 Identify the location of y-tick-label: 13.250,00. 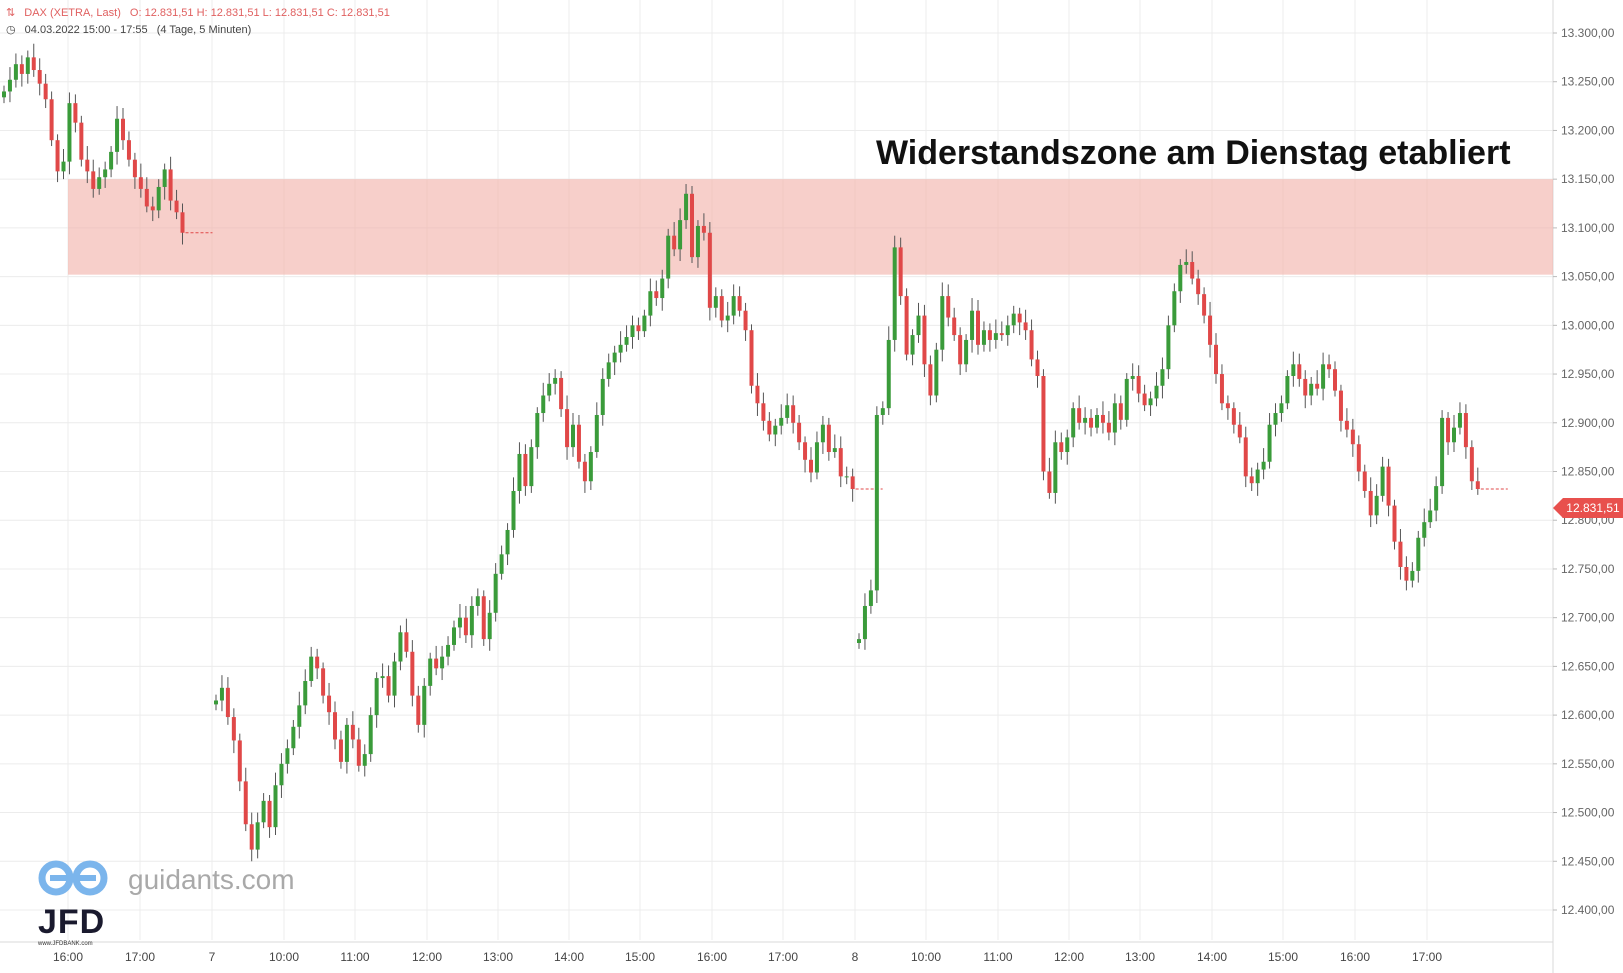
(1588, 82).